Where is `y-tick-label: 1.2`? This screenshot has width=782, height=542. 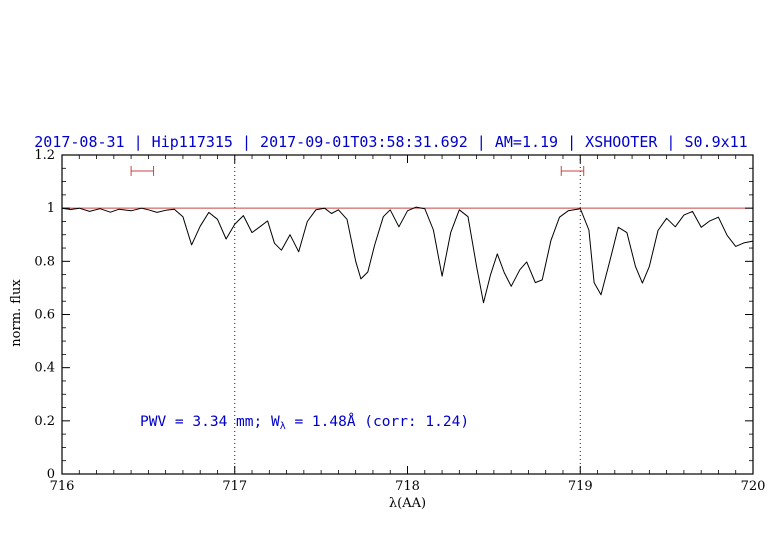 y-tick-label: 1.2 is located at coordinates (44, 155).